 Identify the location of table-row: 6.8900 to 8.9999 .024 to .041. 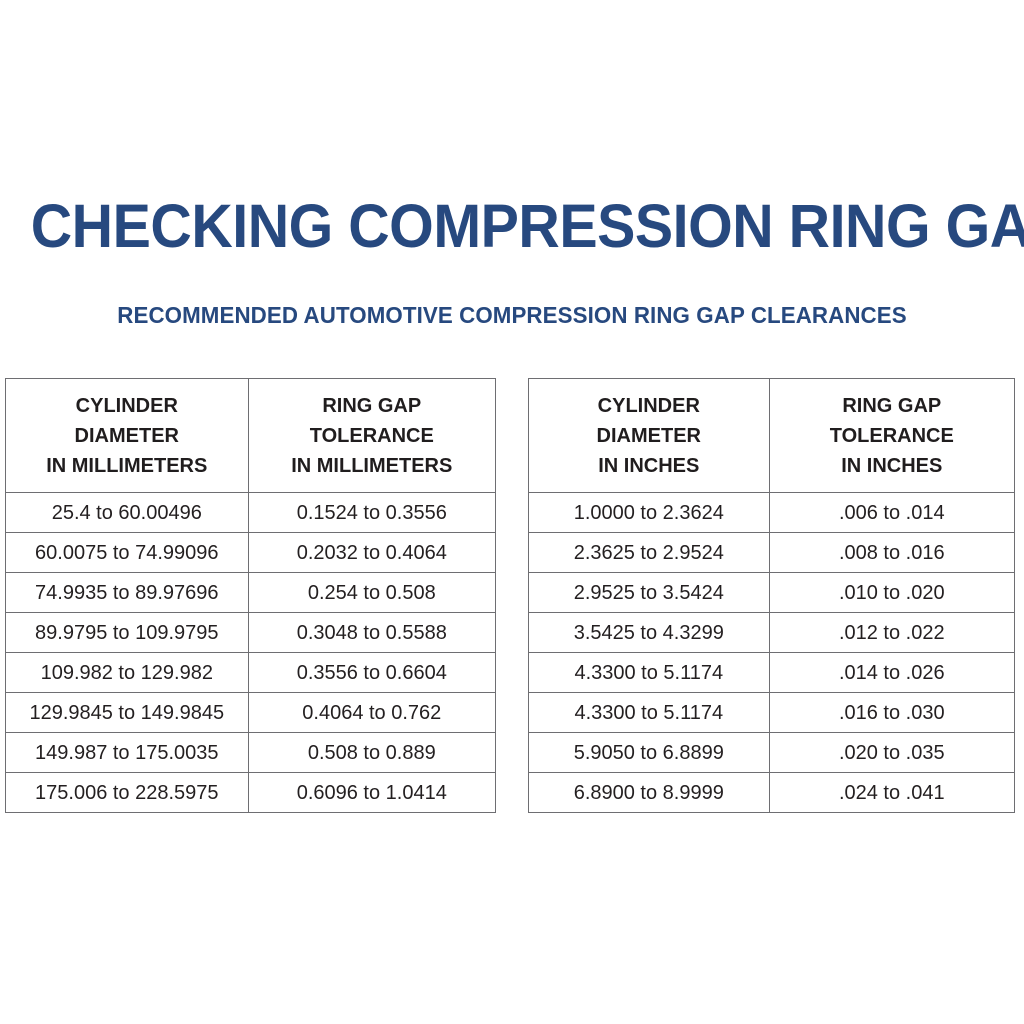
(771, 792).